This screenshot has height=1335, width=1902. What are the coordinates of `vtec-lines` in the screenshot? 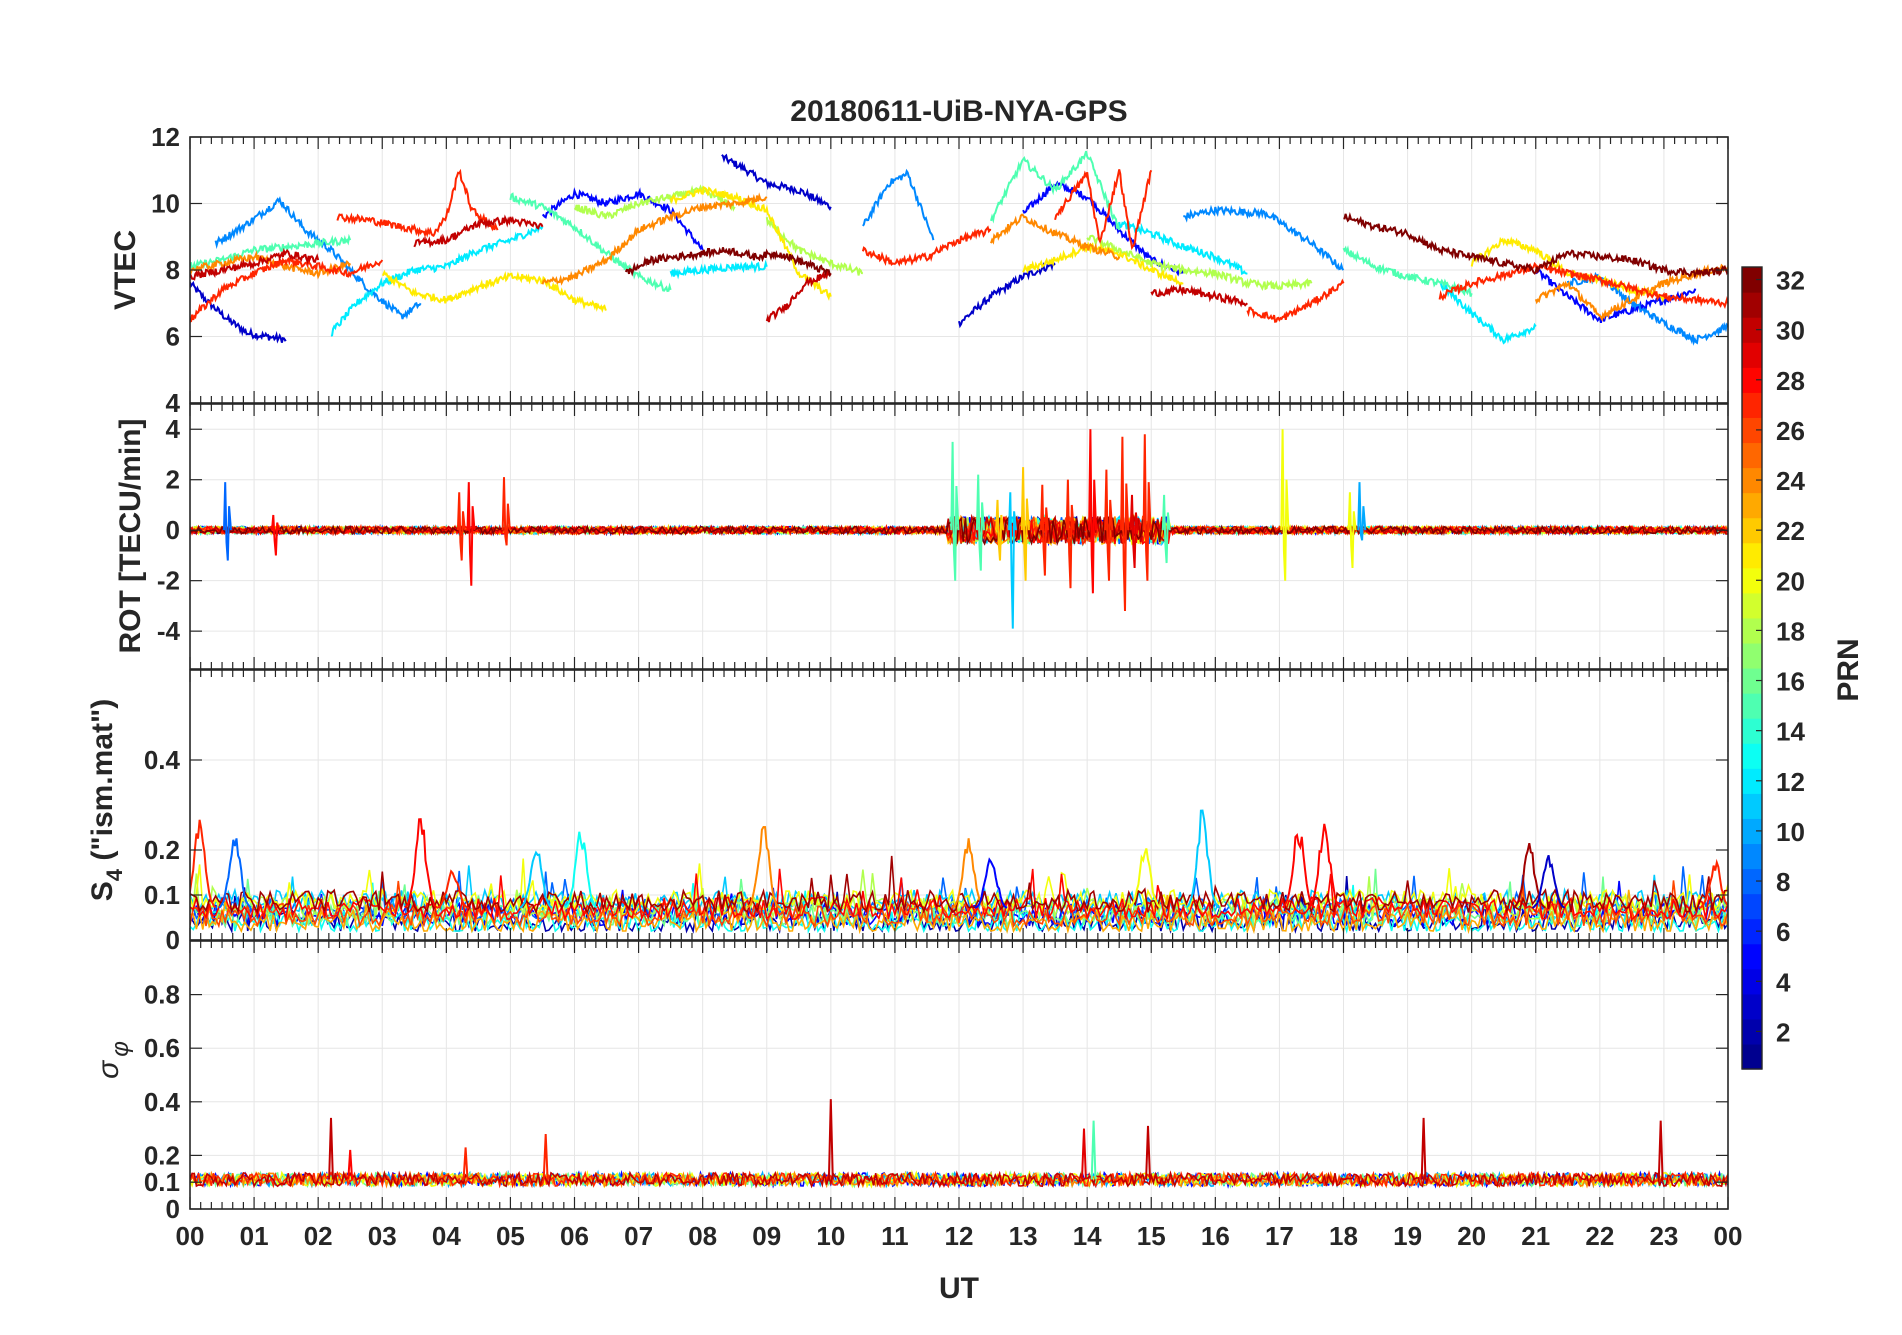 It's located at (959, 248).